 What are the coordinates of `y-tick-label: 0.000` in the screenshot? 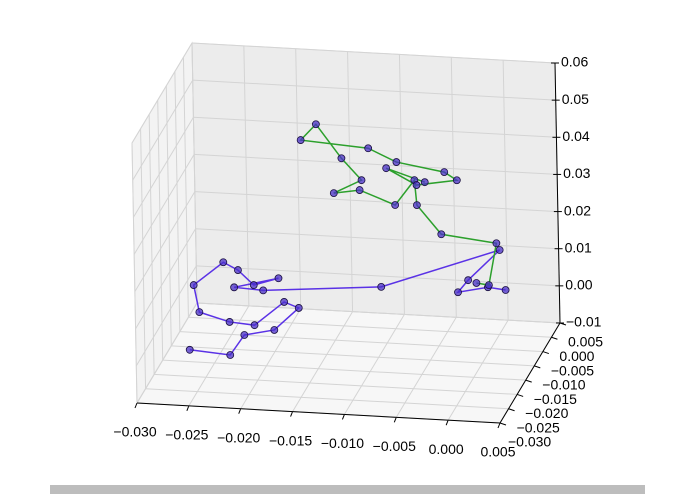 It's located at (576, 356).